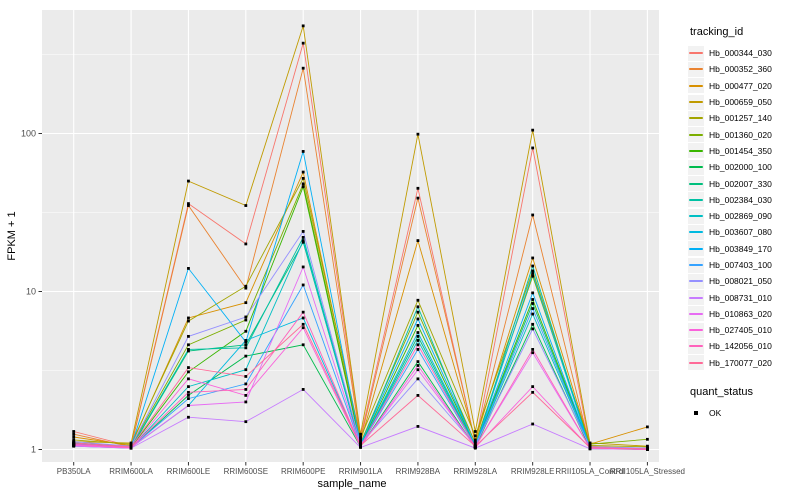 The width and height of the screenshot is (800, 500). Describe the element at coordinates (590, 471) in the screenshot. I see `x-tick-label: RRII105LA_Control` at that location.